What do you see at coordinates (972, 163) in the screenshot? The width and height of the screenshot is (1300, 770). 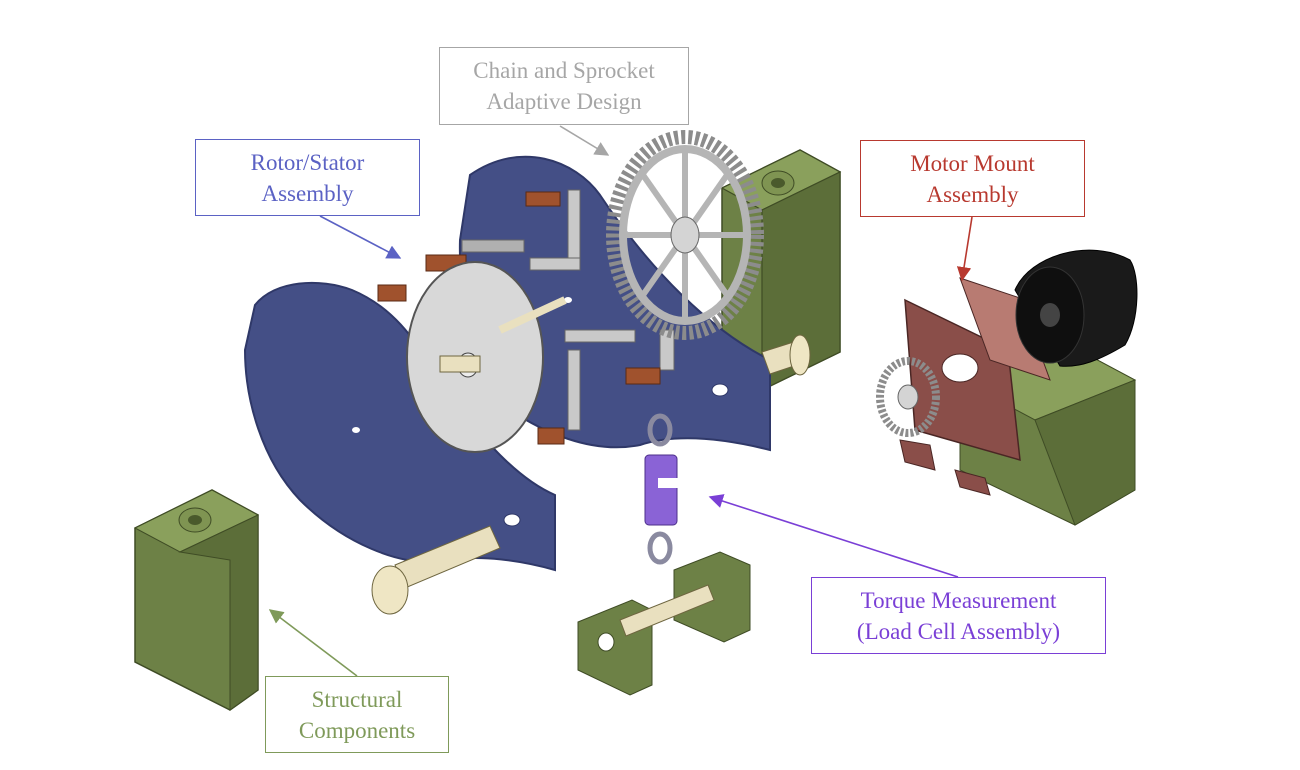 I see `motor-mount-label-line1: Motor Mount` at bounding box center [972, 163].